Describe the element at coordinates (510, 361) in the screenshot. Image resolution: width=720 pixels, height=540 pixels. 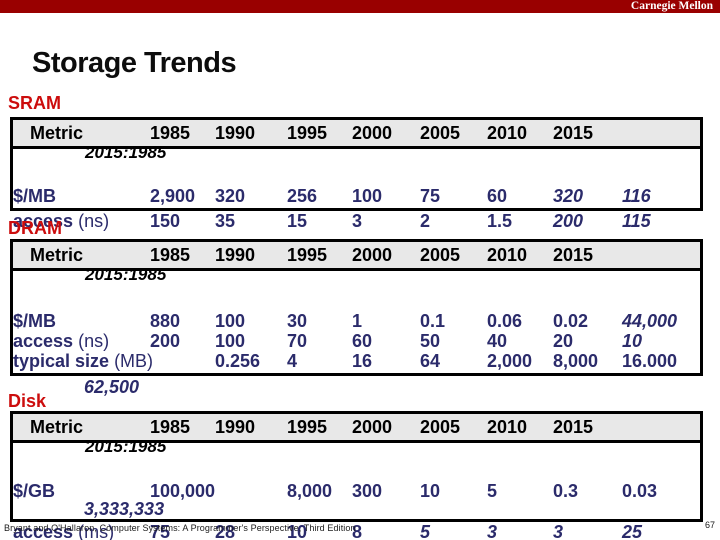
I see `cell-value: 2,000` at that location.